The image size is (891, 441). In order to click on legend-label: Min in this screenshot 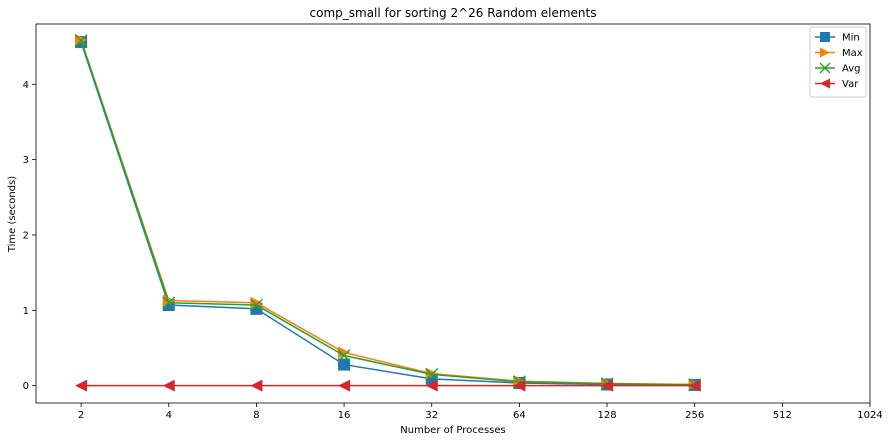, I will do `click(851, 38)`.